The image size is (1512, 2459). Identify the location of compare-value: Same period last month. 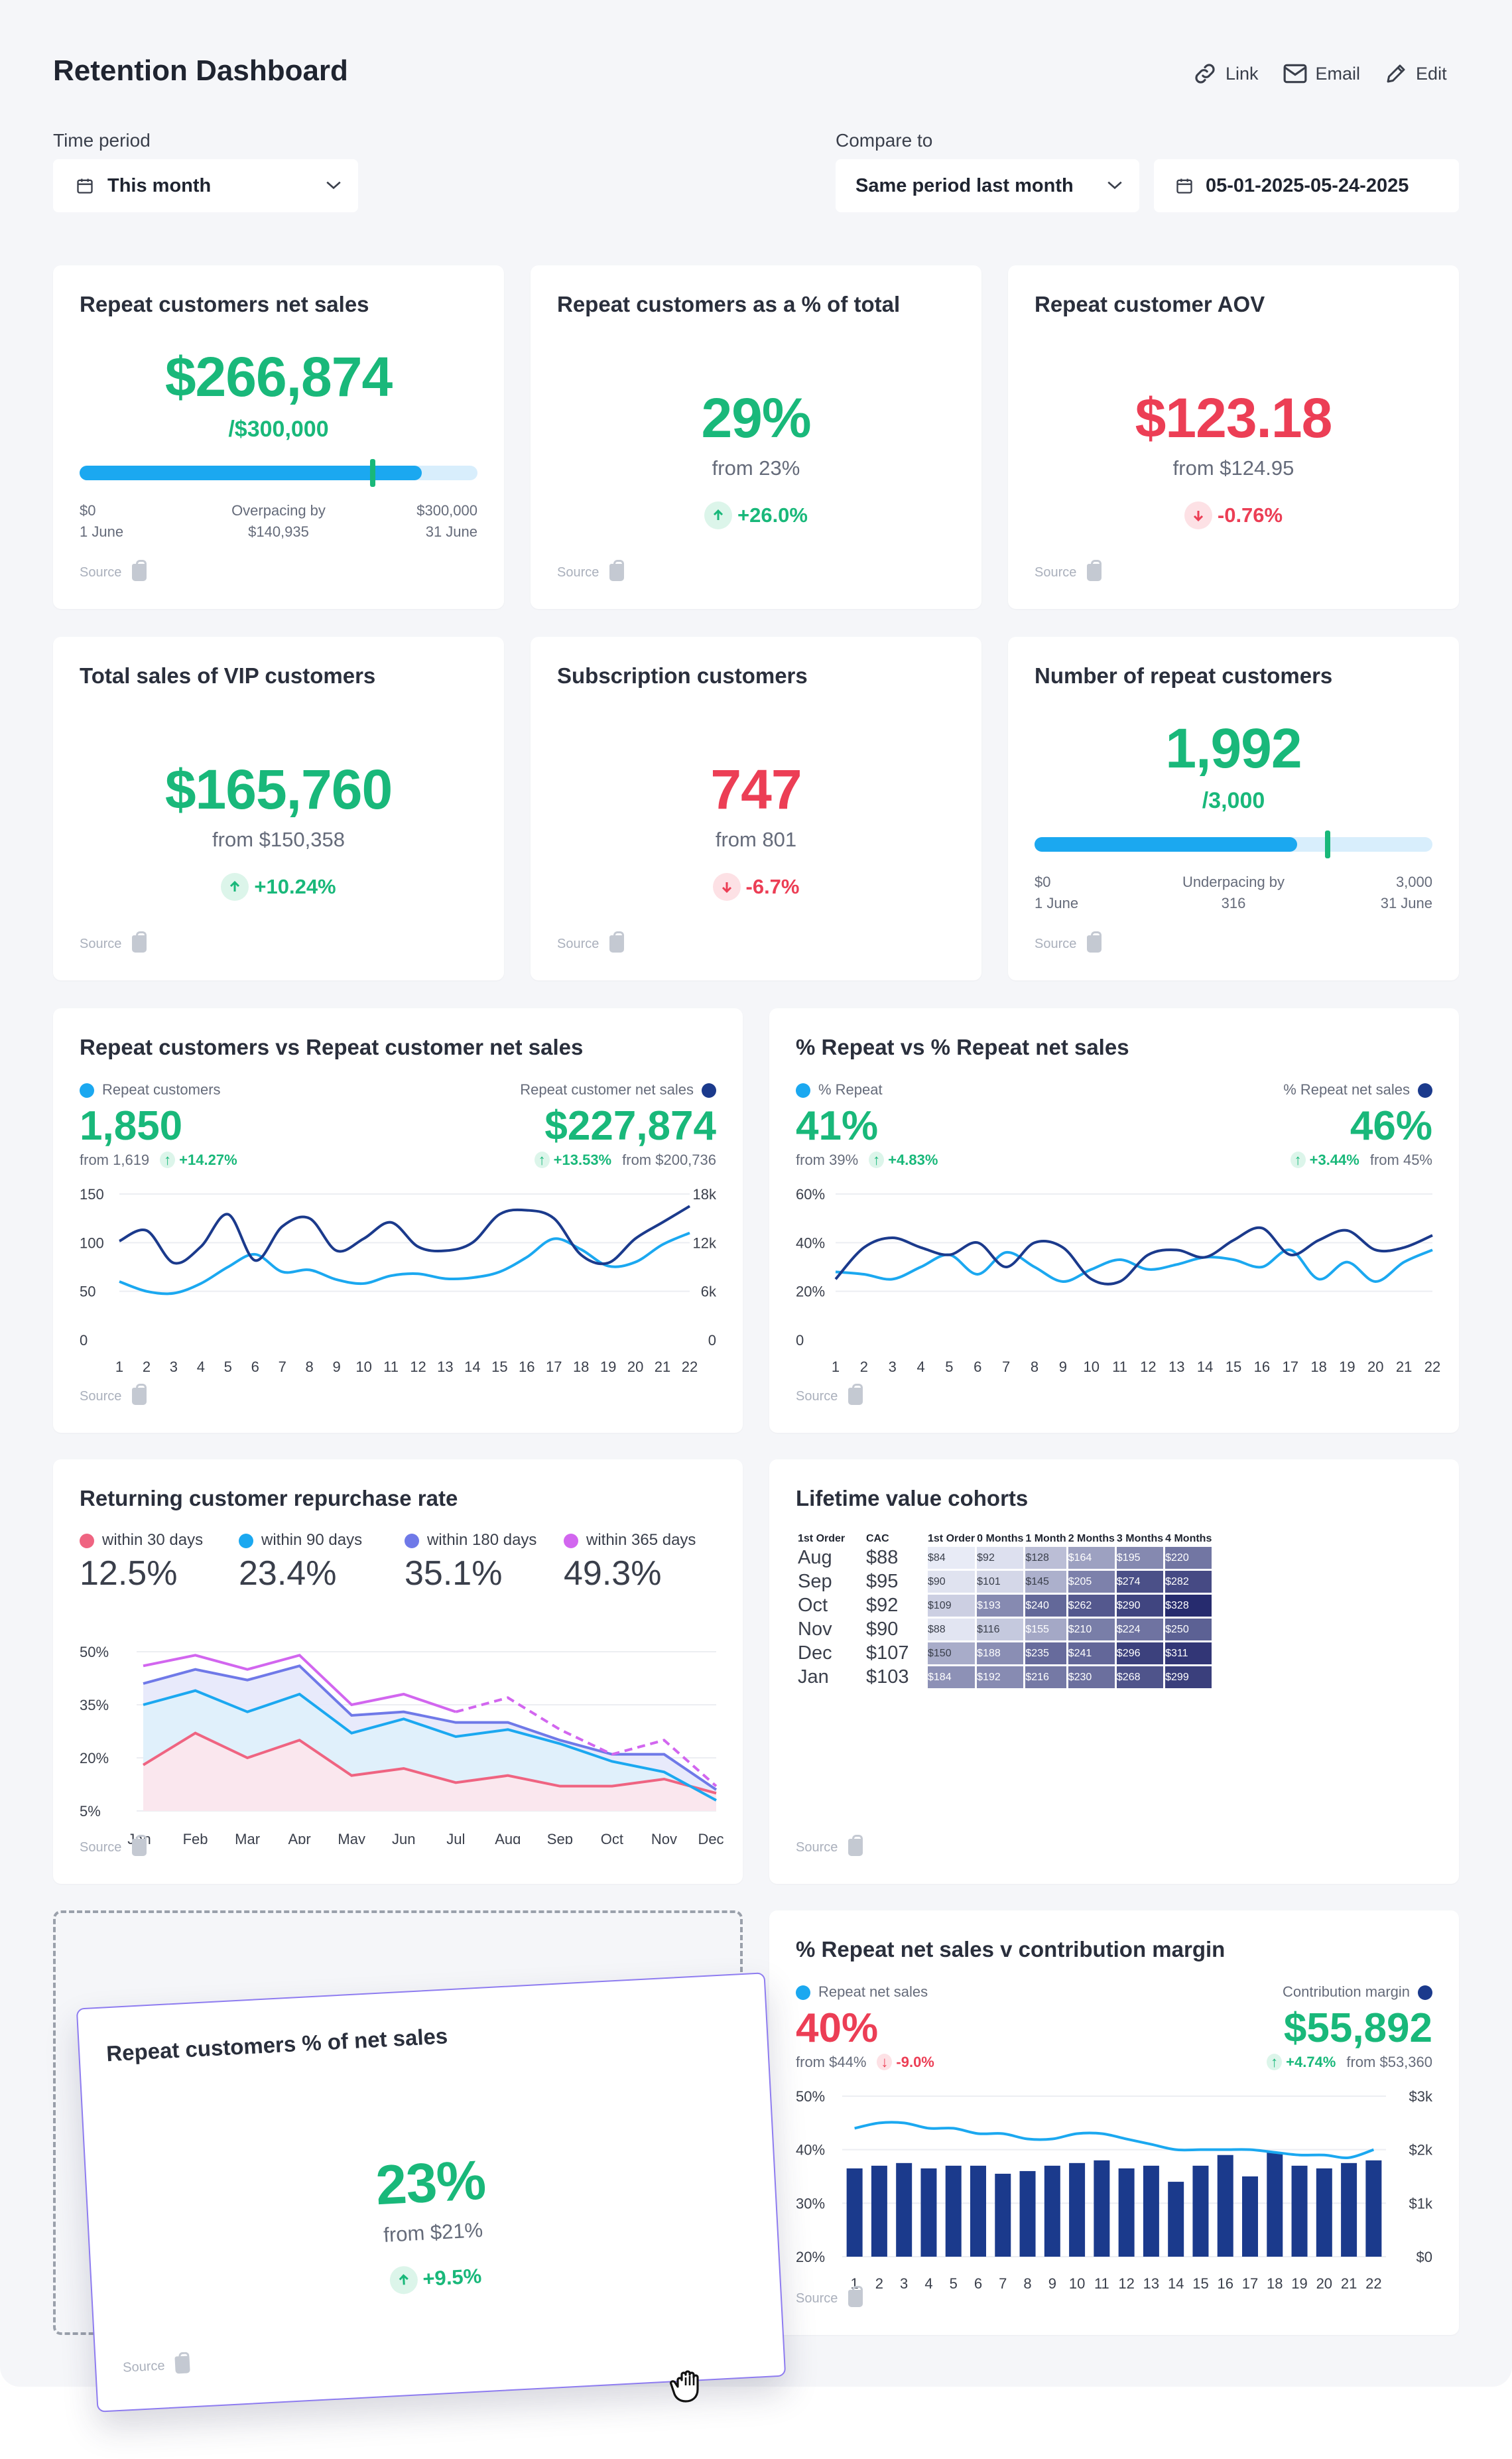
(964, 185).